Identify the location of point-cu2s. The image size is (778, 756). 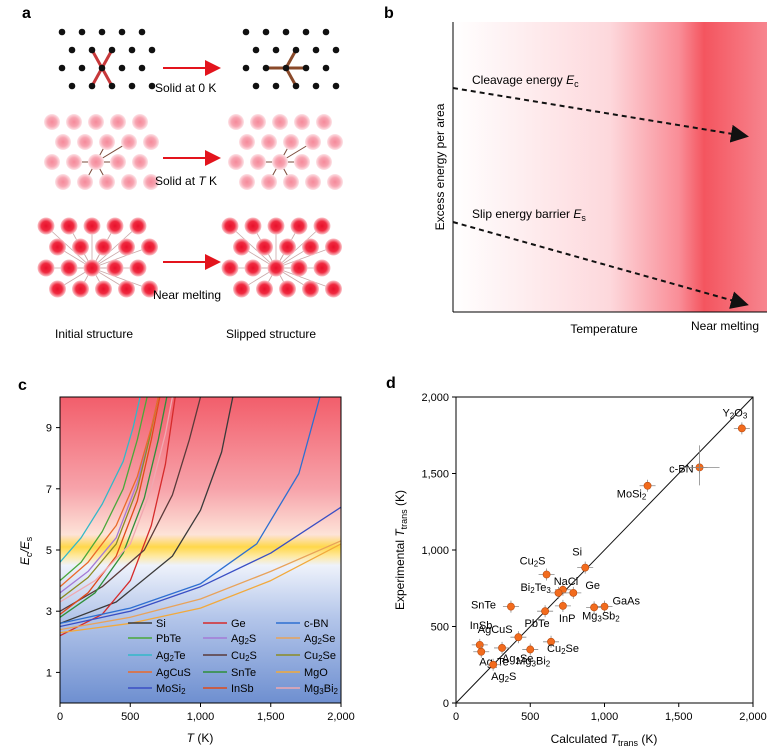
(546, 574).